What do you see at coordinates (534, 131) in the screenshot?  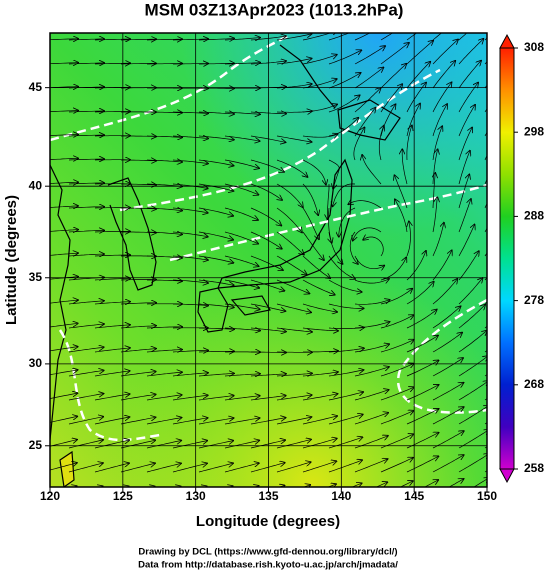 I see `colorbar-tick-label: 298` at bounding box center [534, 131].